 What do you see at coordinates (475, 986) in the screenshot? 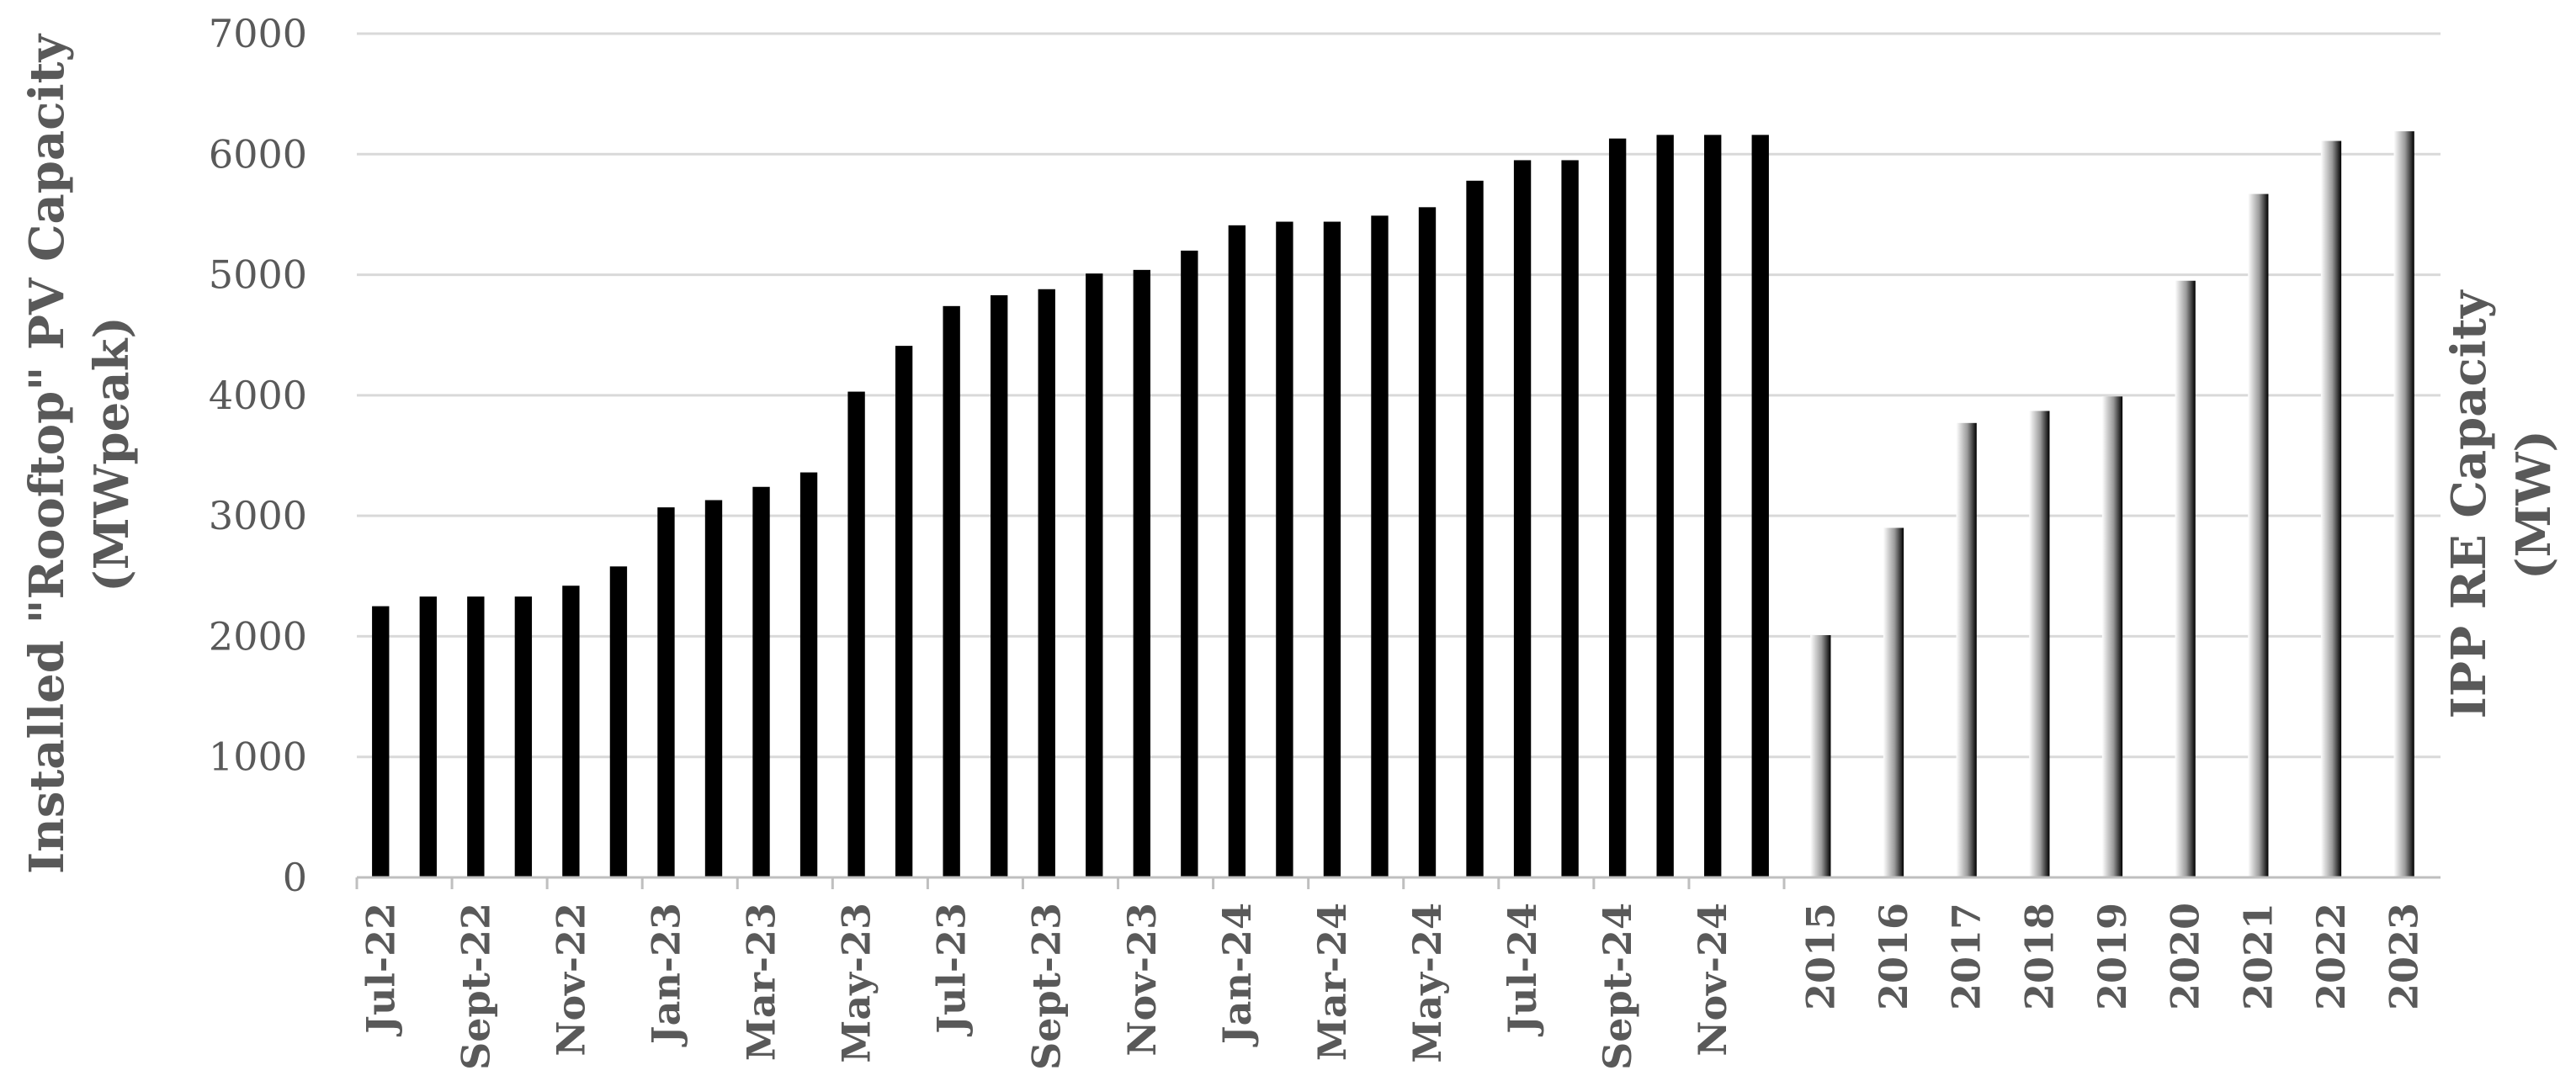
I see `x-tick-label: Sept-22` at bounding box center [475, 986].